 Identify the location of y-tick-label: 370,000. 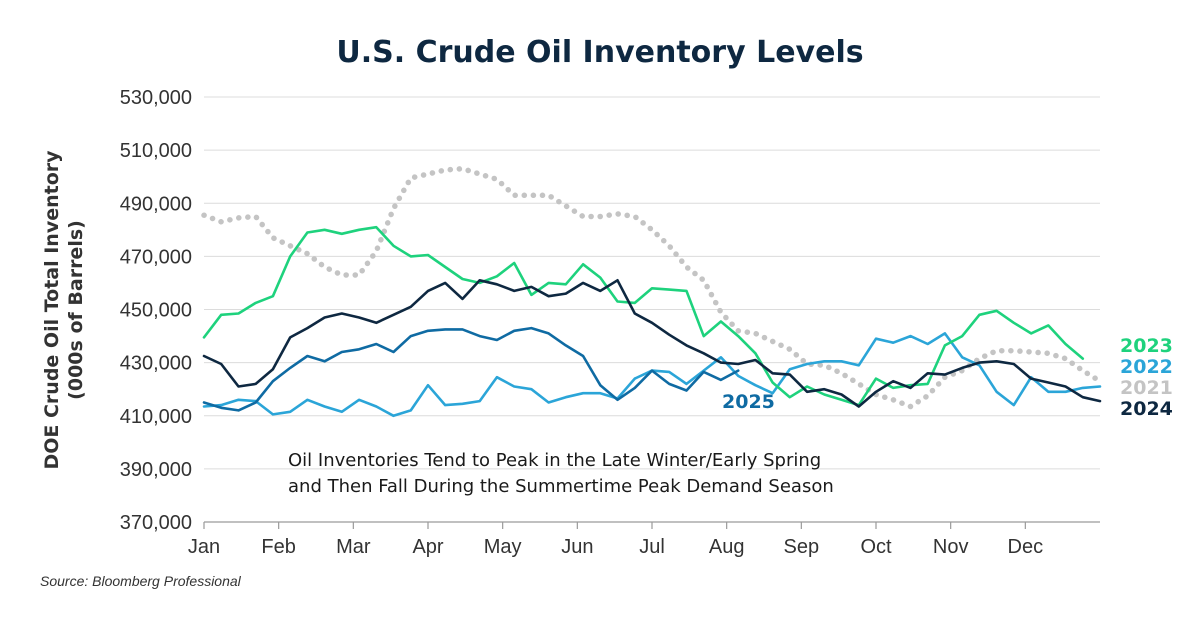
(156, 523).